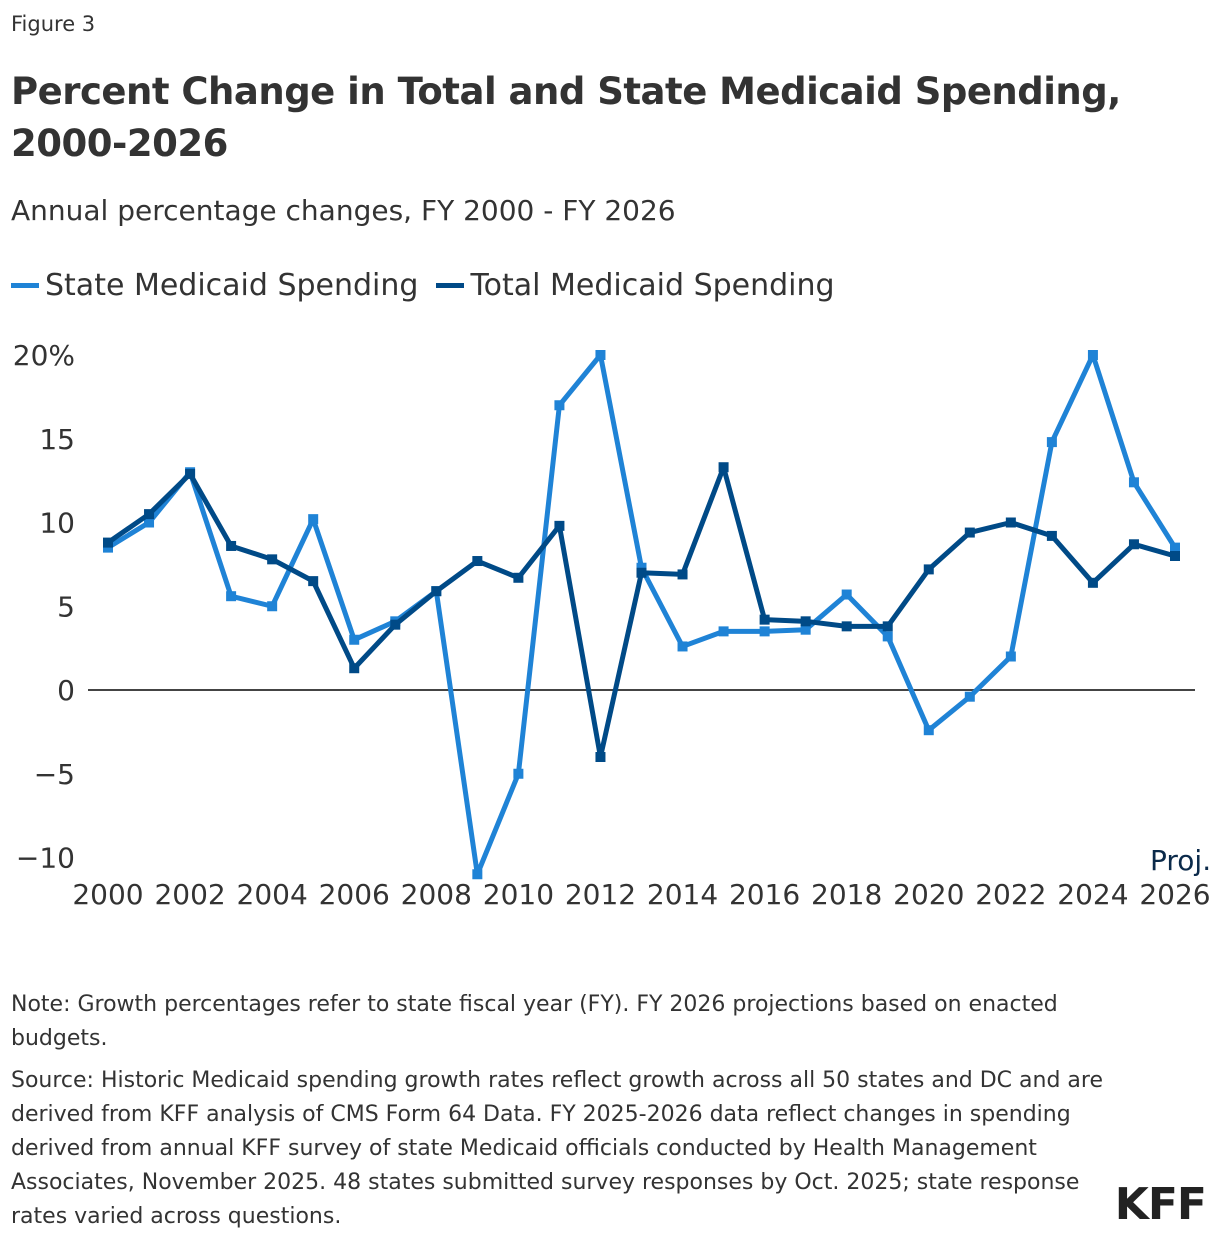 Image resolution: width=1220 pixels, height=1244 pixels. Describe the element at coordinates (189, 894) in the screenshot. I see `x-tick-label: 2002` at that location.